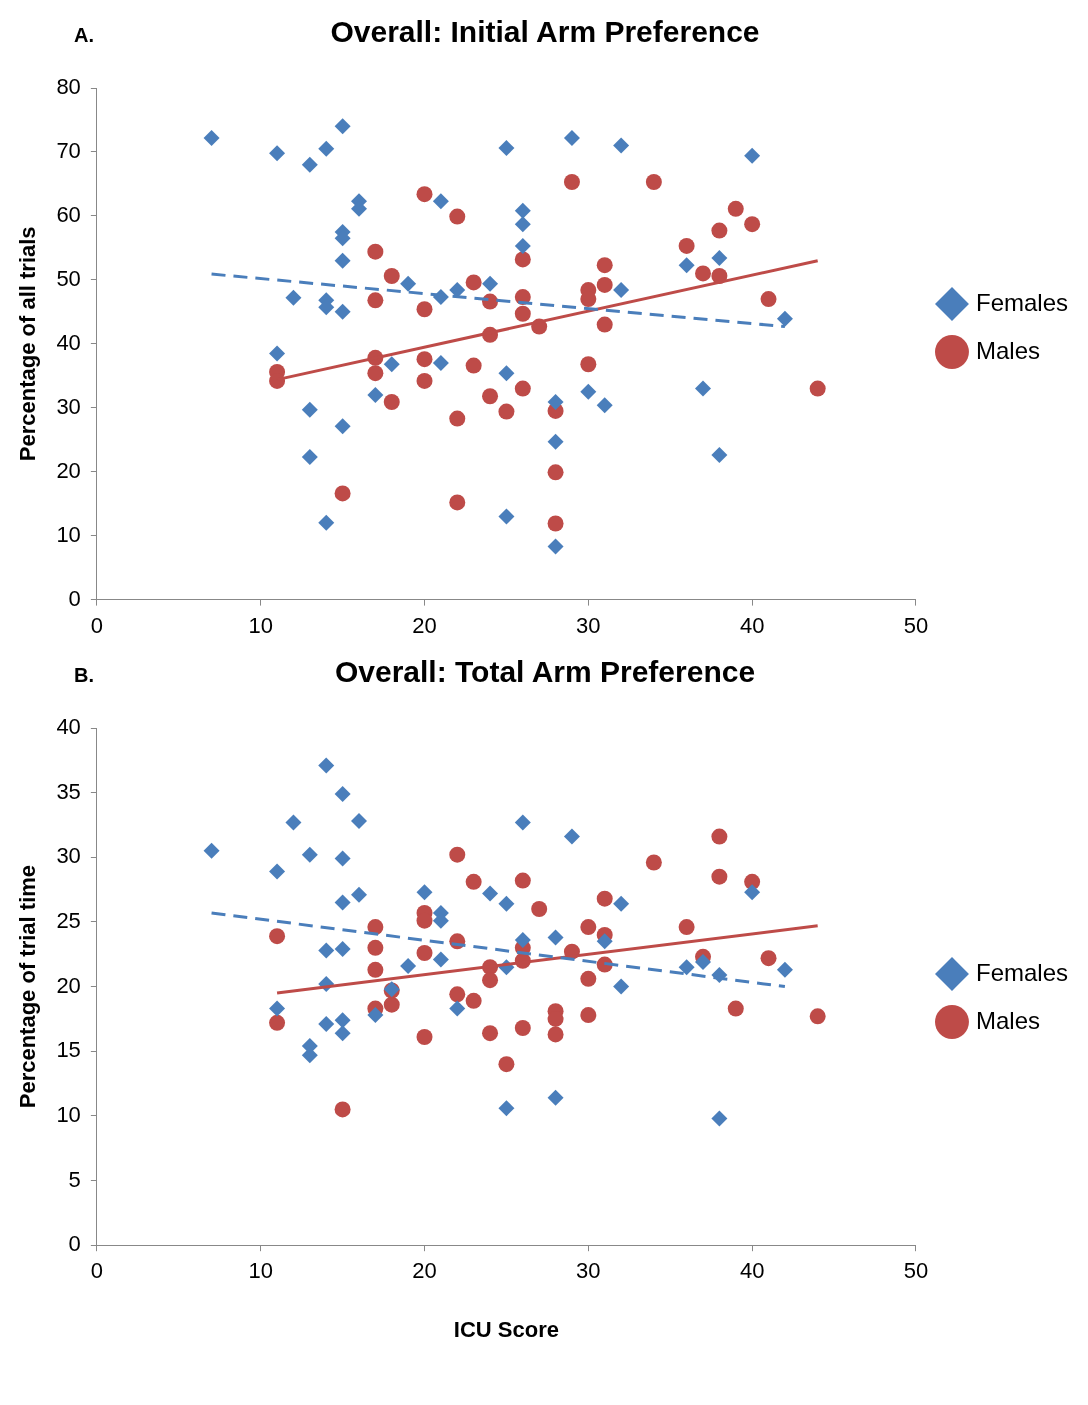  What do you see at coordinates (96, 1271) in the screenshot?
I see `x-tick-label: 0` at bounding box center [96, 1271].